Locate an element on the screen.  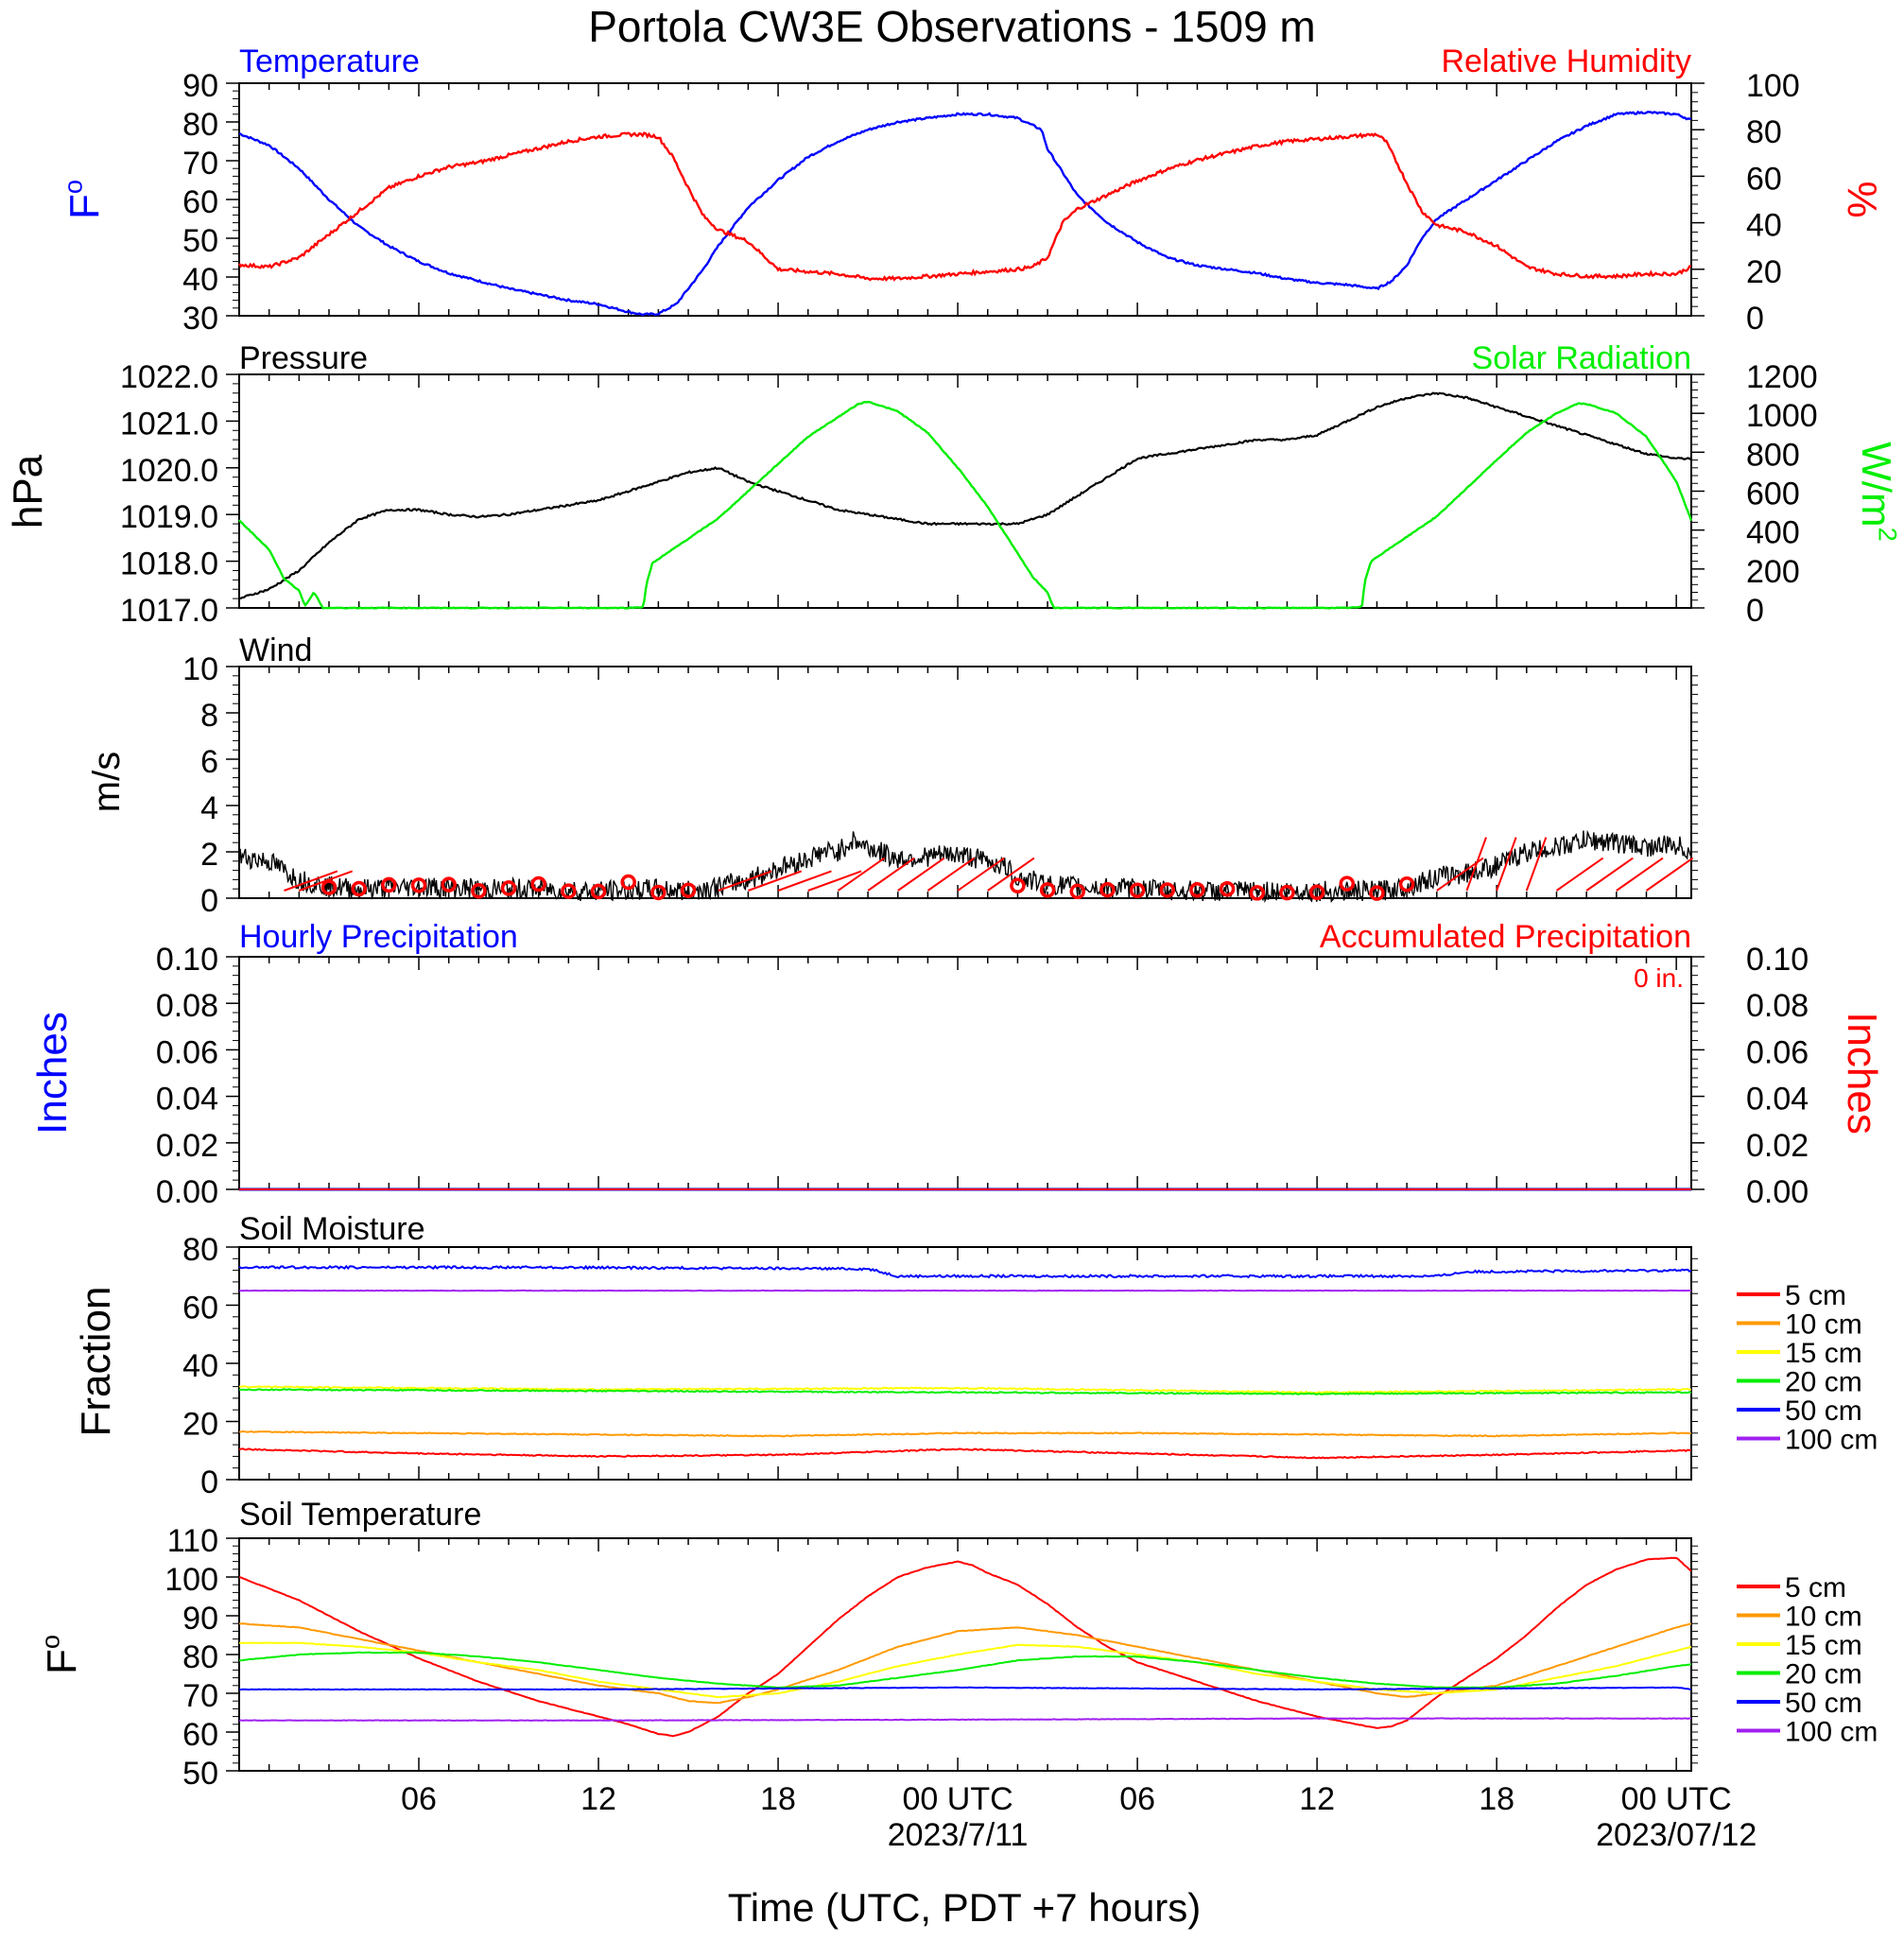
moisture-tick-label: 40 is located at coordinates (200, 1366).